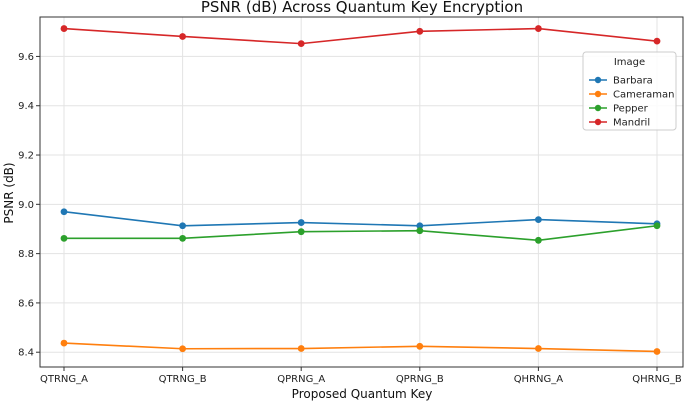  I want to click on legend-item: Cameraman, so click(631, 95).